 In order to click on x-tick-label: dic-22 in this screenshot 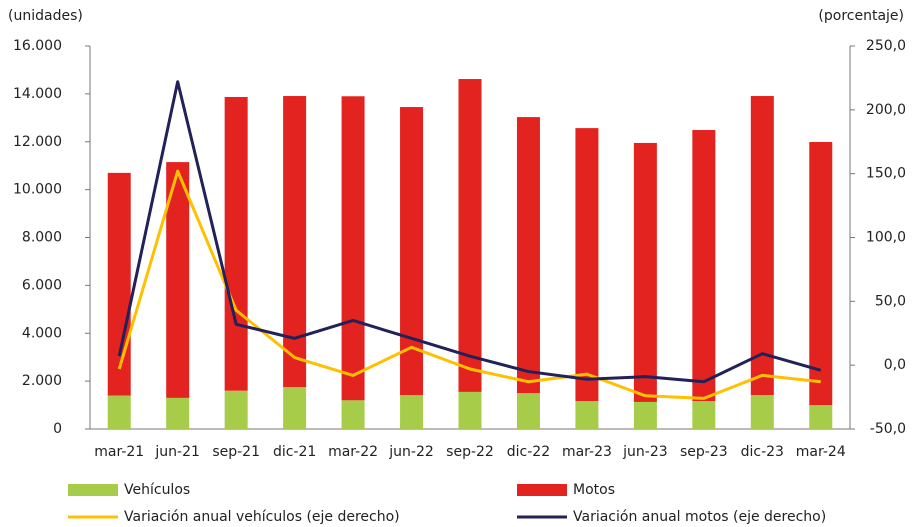, I will do `click(528, 452)`.